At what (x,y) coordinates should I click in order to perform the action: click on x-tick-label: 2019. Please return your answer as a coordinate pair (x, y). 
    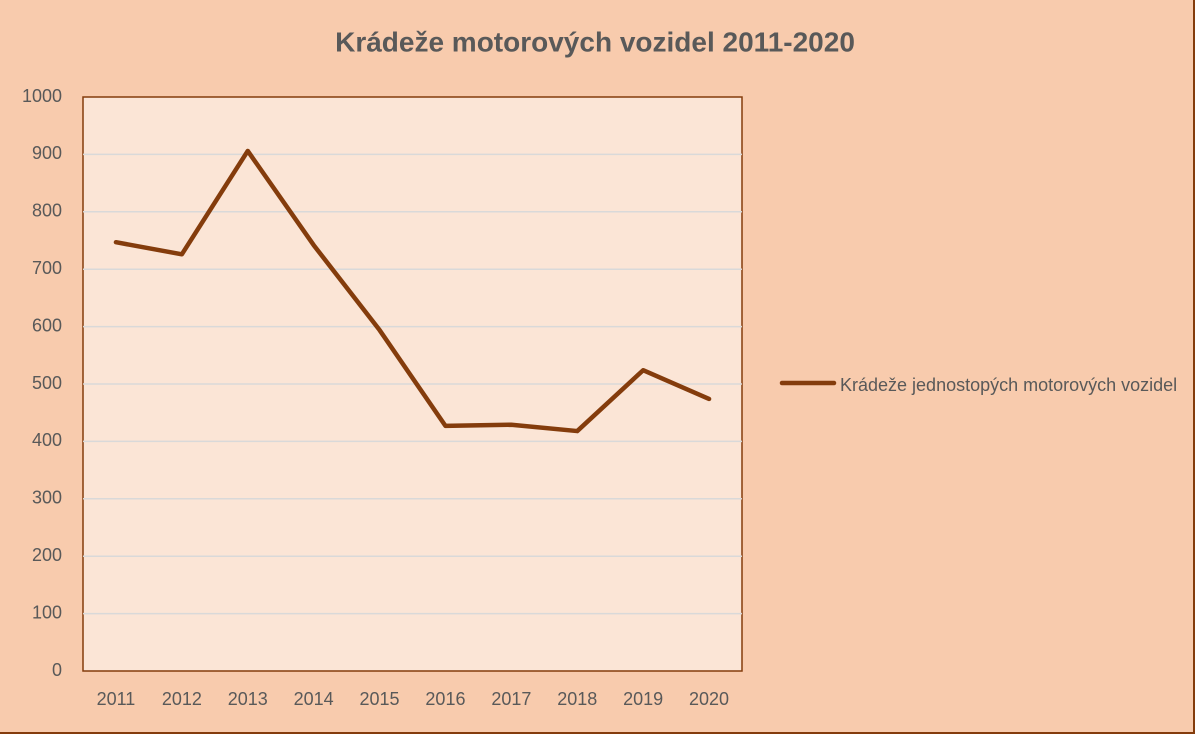
    Looking at the image, I should click on (643, 699).